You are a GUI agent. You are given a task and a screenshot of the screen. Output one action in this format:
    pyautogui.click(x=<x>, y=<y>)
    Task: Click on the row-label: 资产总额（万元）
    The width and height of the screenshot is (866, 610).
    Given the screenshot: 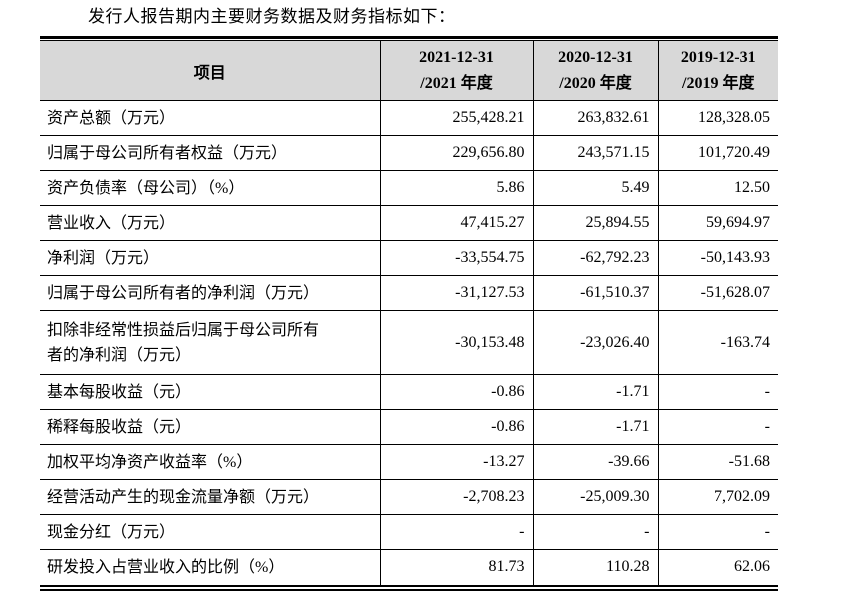 What is the action you would take?
    pyautogui.click(x=210, y=118)
    